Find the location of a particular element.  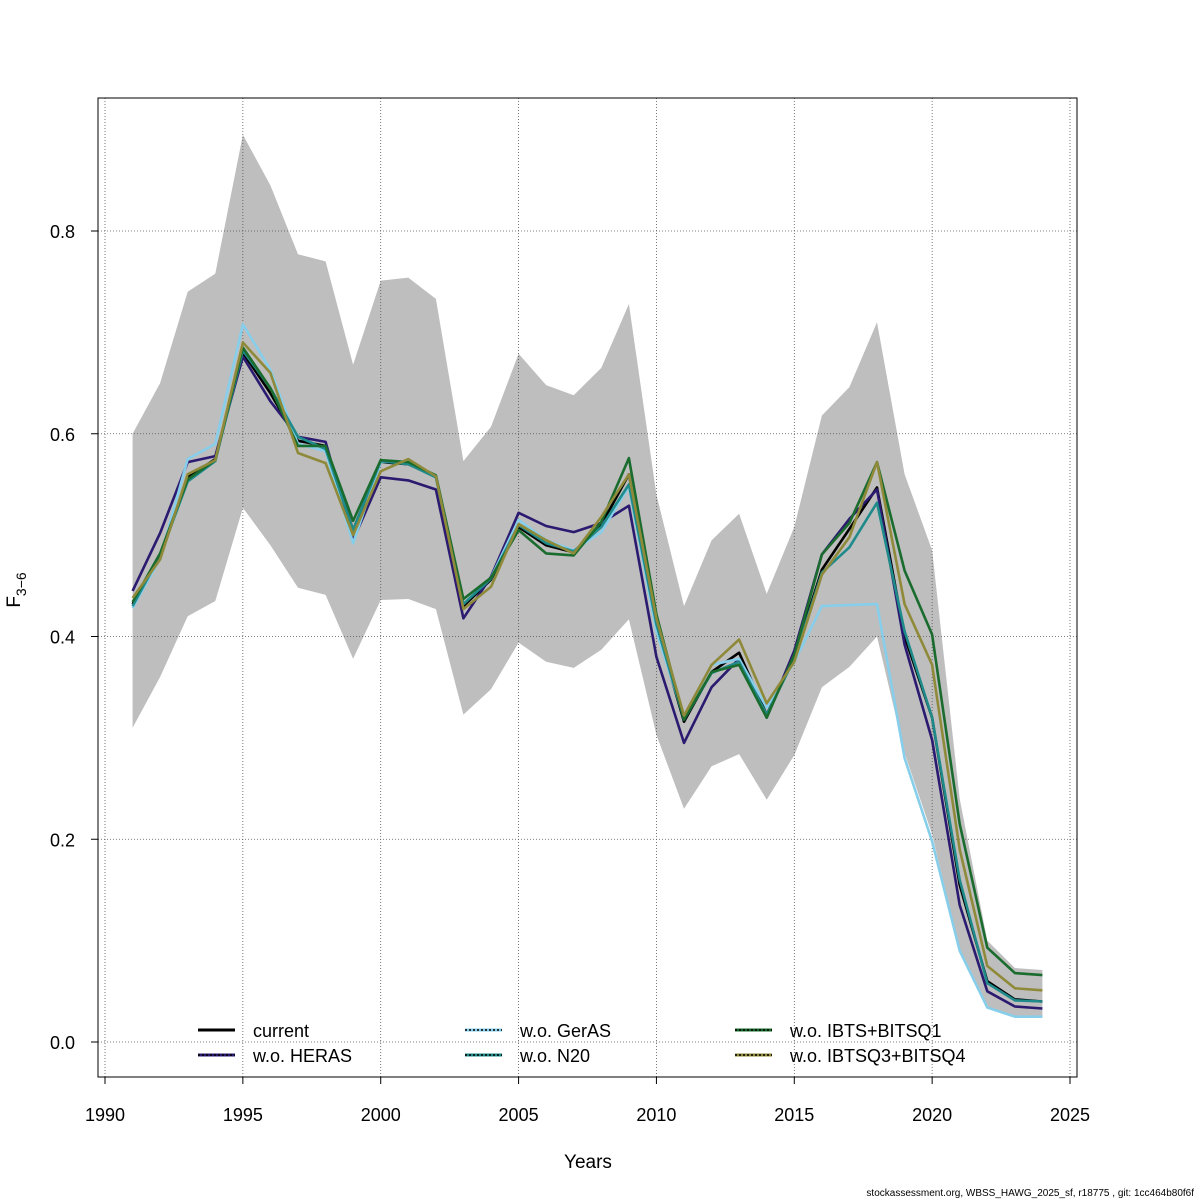

legend-item: w.o. IBTS+BITSQ1 is located at coordinates (838, 1031).